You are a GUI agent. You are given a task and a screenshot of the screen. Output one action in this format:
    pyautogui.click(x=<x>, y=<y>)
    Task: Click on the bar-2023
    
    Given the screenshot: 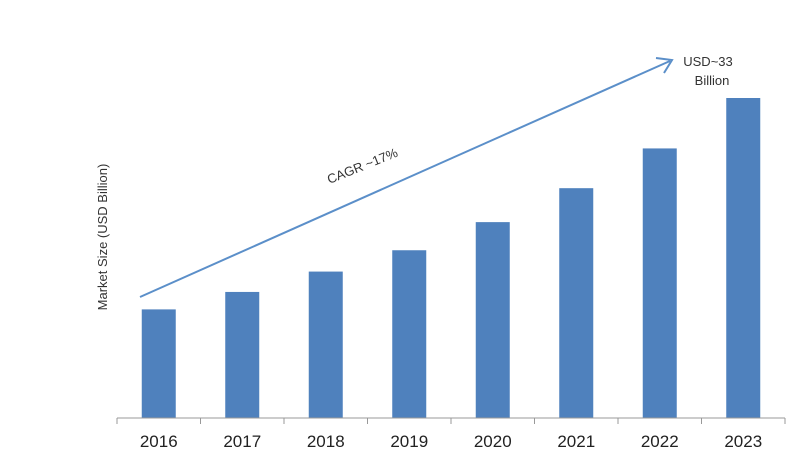 What is the action you would take?
    pyautogui.click(x=743, y=258)
    